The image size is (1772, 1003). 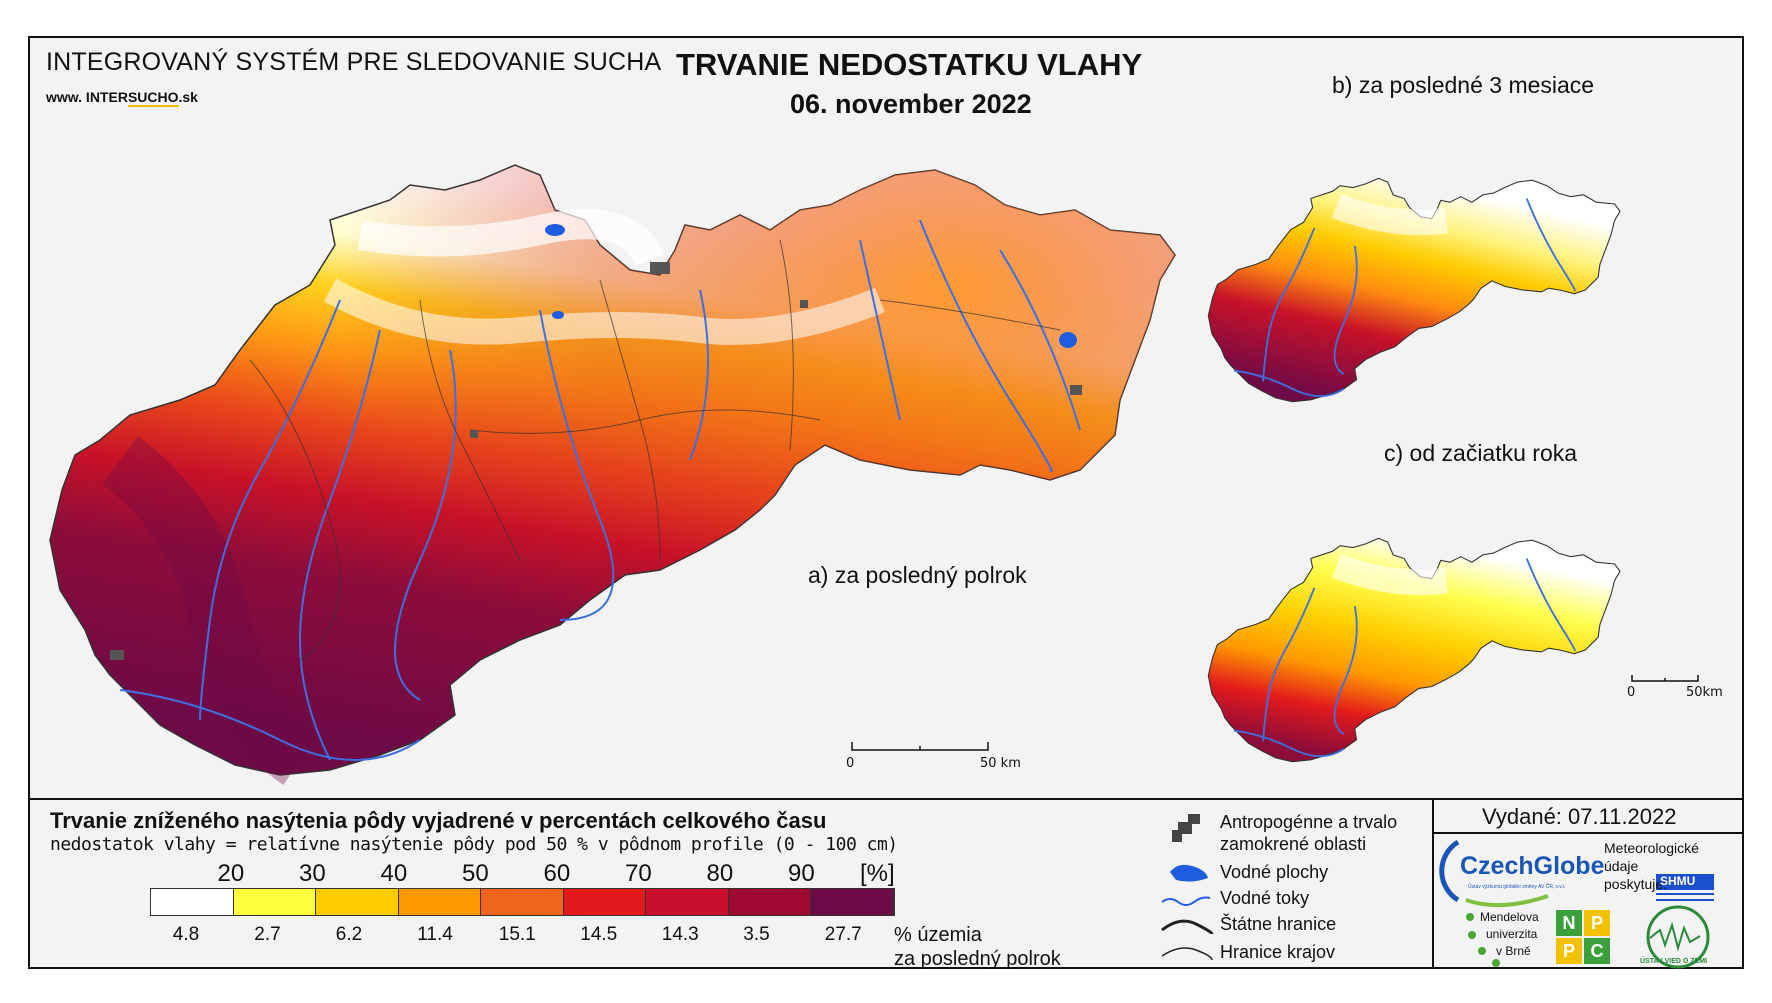 What do you see at coordinates (1587, 833) in the screenshot?
I see `issued-divider` at bounding box center [1587, 833].